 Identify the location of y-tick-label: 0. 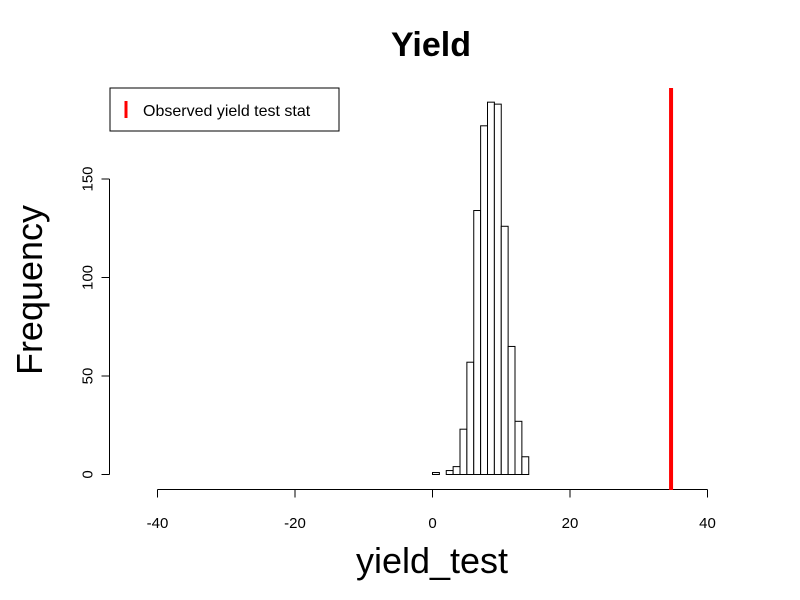
(88, 474).